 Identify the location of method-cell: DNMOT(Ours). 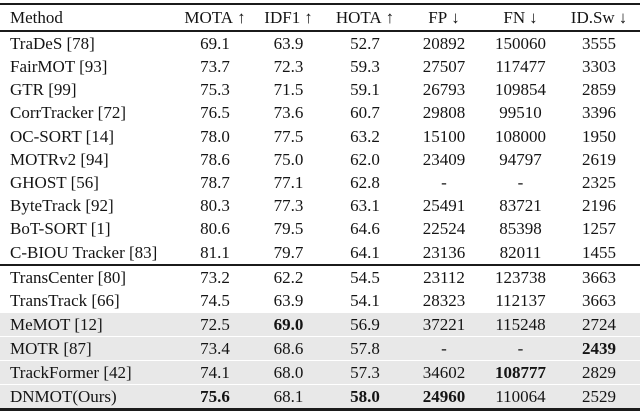
(89, 396).